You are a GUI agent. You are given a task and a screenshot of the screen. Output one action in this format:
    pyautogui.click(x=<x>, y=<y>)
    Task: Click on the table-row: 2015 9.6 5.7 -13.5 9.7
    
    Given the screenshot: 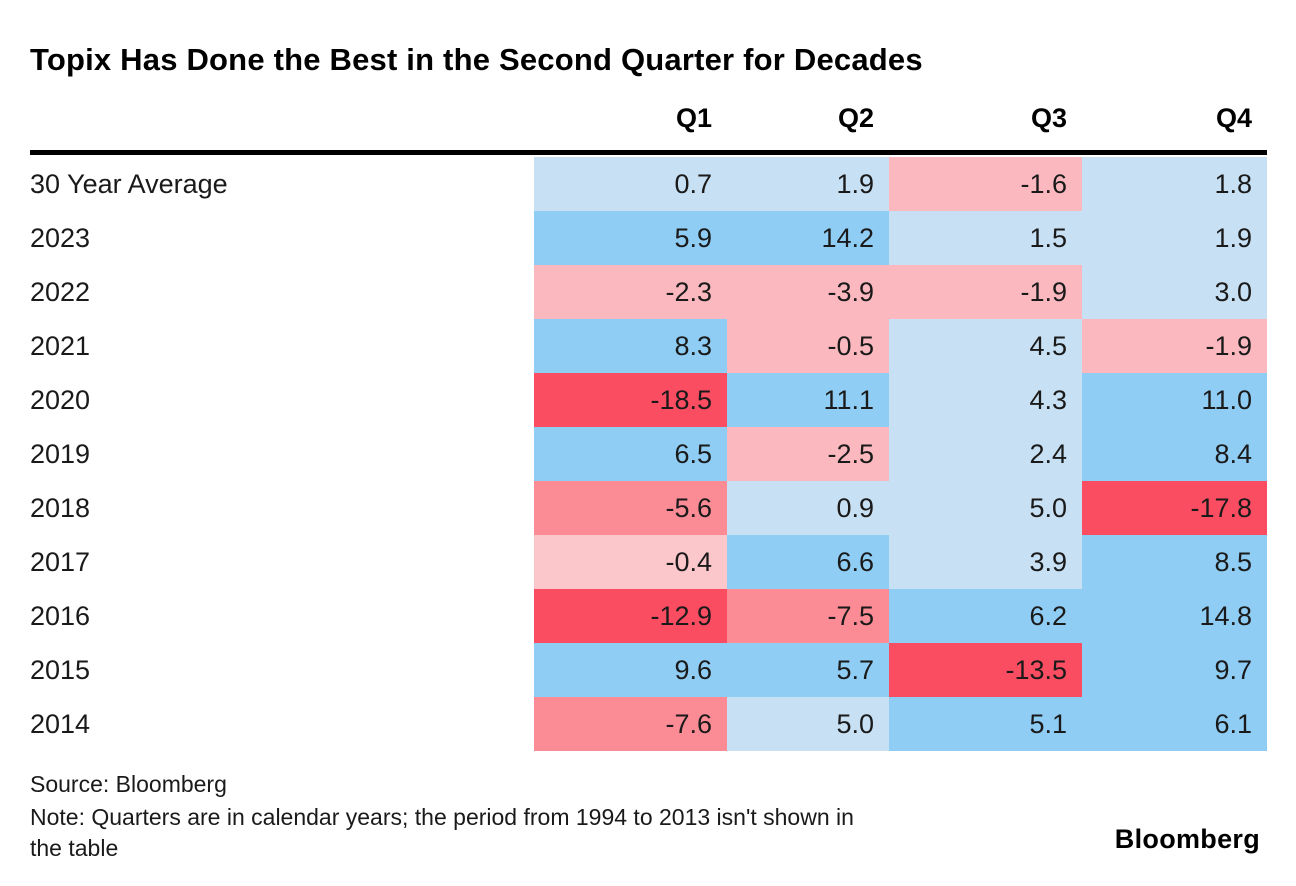 What is the action you would take?
    pyautogui.click(x=648, y=670)
    